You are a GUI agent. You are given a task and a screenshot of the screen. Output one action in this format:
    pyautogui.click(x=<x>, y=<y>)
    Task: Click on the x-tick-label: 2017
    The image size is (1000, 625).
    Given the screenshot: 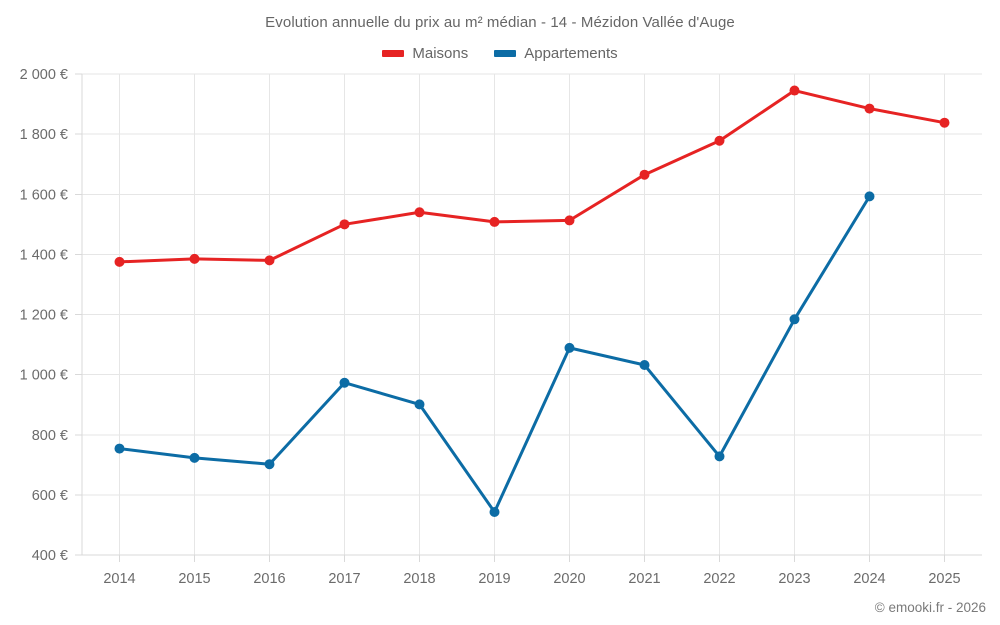 What is the action you would take?
    pyautogui.click(x=344, y=579)
    